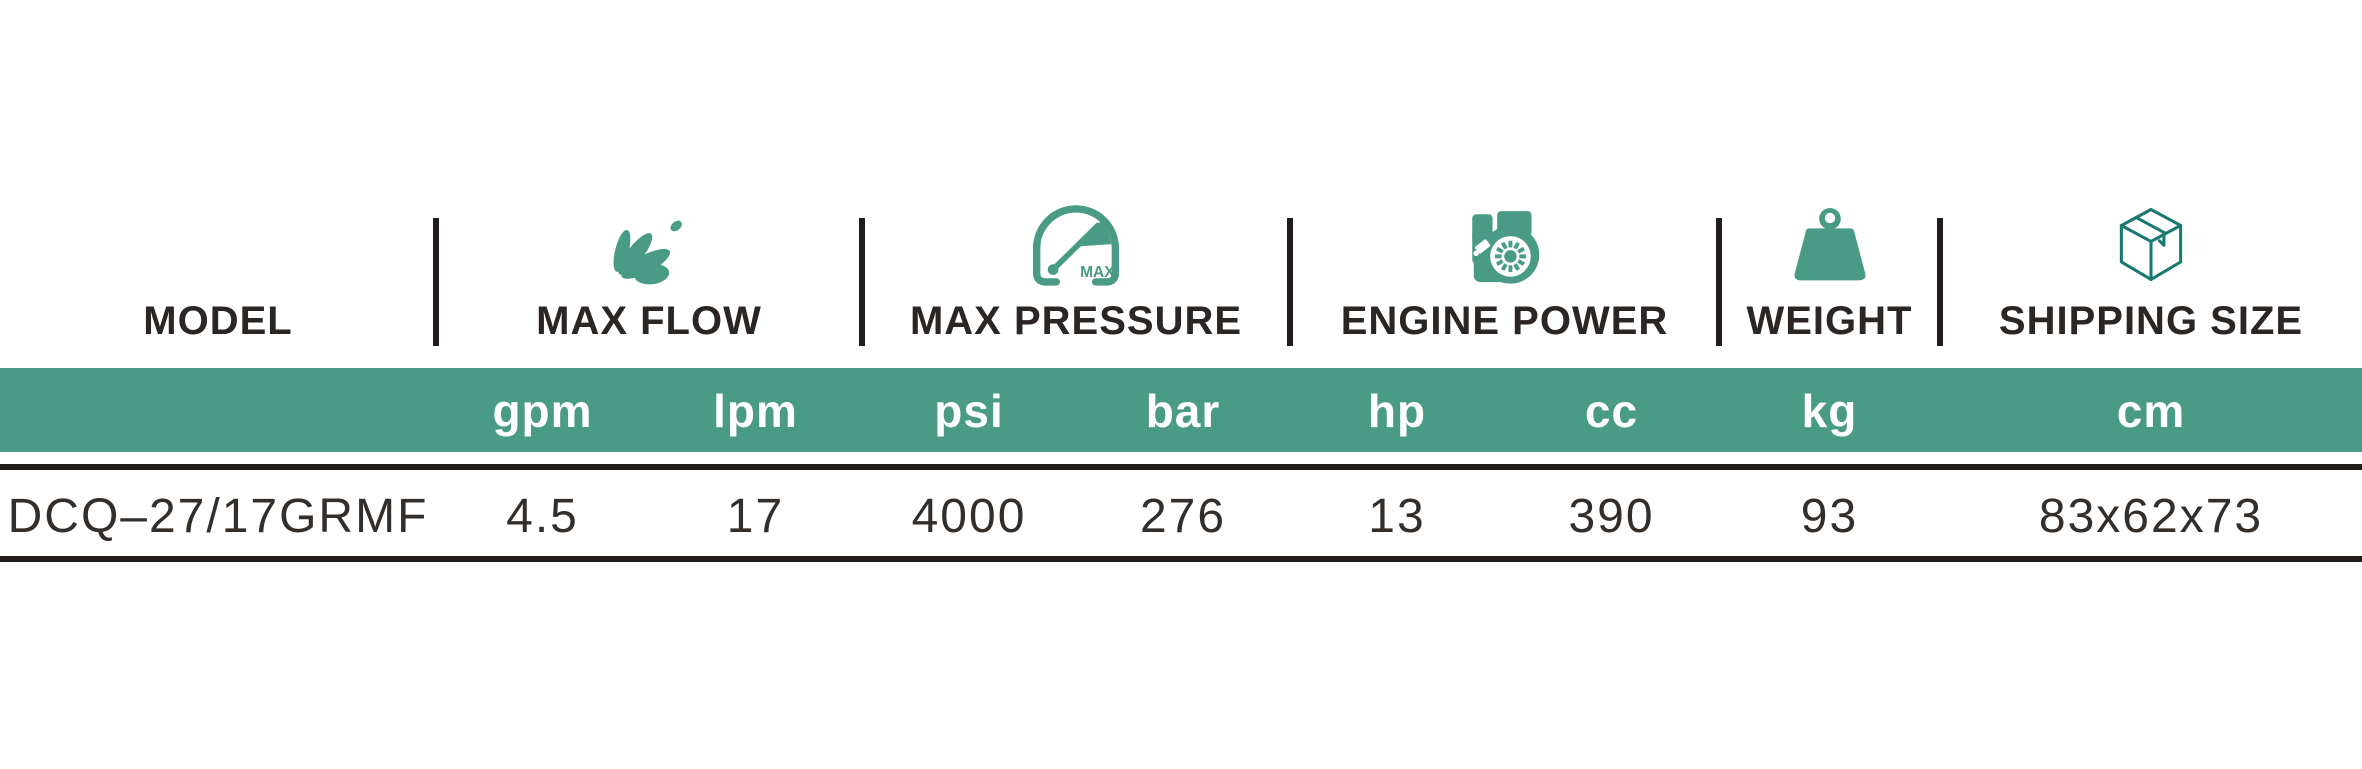 This screenshot has height=769, width=2362. I want to click on gauge-max-label: MAX, so click(1097, 272).